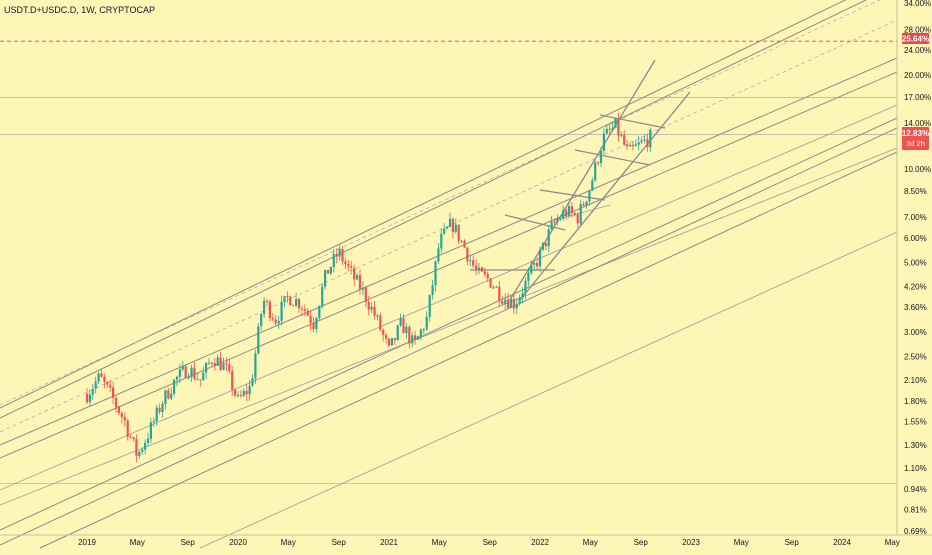 The image size is (932, 555). I want to click on time-tick-label: Sep, so click(490, 542).